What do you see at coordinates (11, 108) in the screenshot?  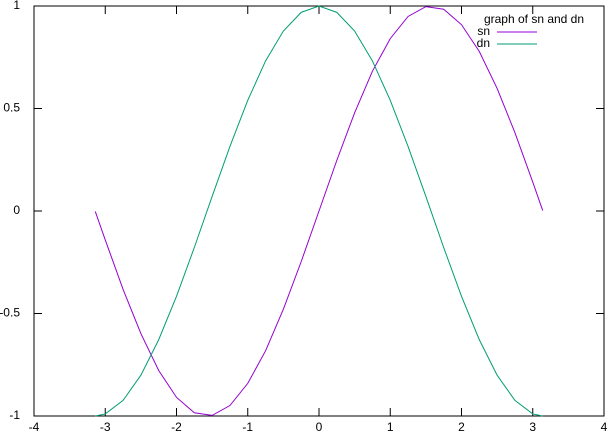 I see `y-tick-label: 0.5` at bounding box center [11, 108].